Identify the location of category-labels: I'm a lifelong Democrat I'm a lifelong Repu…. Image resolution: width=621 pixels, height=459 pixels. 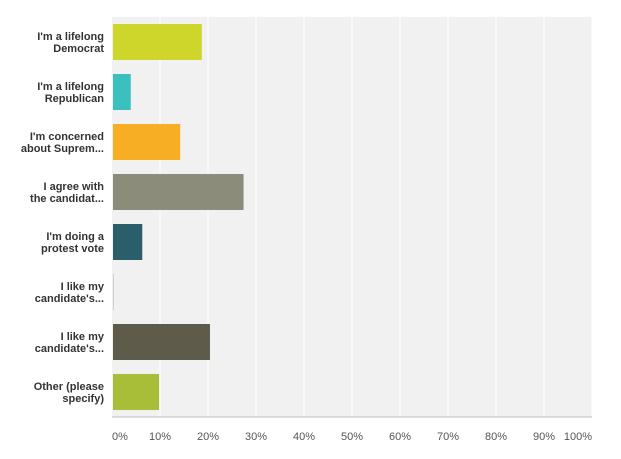
(63, 218).